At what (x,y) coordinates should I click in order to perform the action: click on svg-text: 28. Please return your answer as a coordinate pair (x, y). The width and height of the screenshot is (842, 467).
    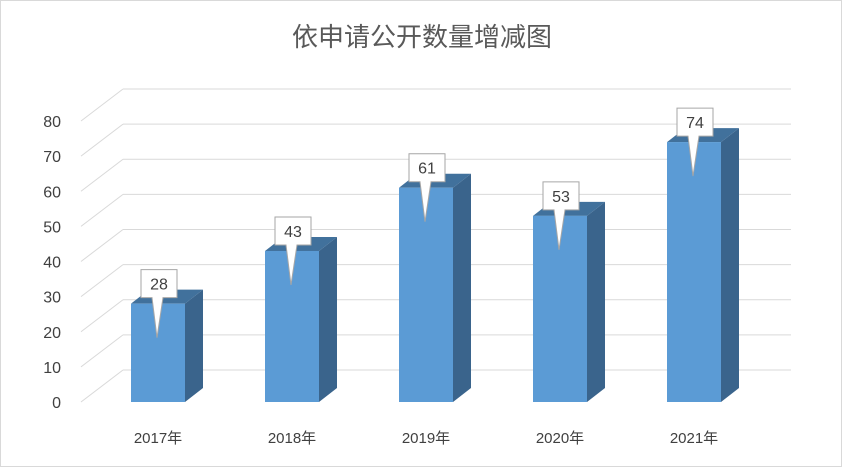
    Looking at the image, I should click on (159, 285).